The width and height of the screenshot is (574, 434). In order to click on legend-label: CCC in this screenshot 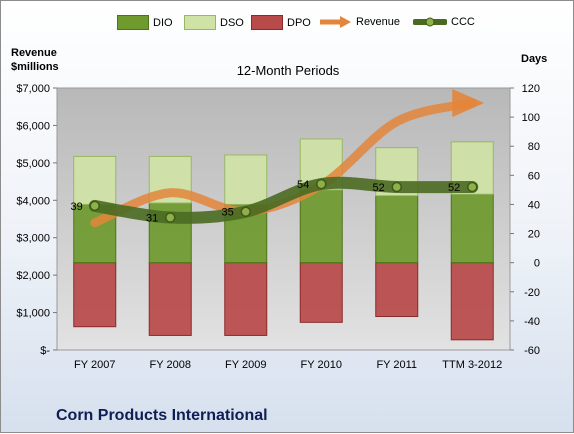, I will do `click(463, 22)`.